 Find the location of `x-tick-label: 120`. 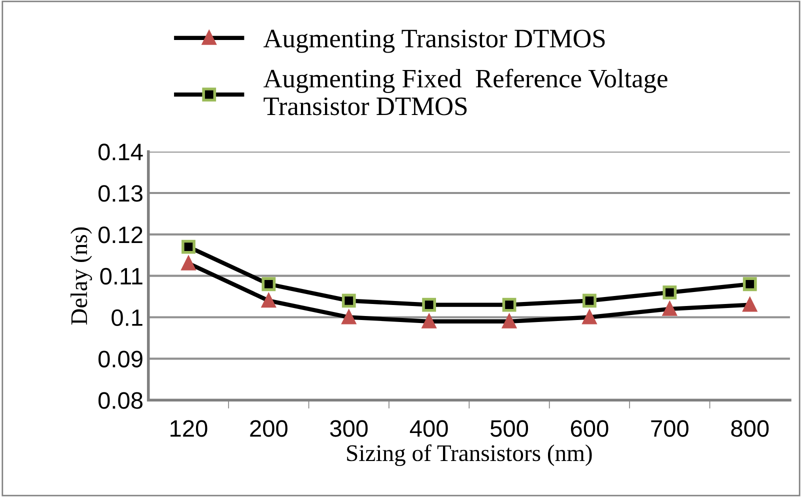

x-tick-label: 120 is located at coordinates (189, 428).